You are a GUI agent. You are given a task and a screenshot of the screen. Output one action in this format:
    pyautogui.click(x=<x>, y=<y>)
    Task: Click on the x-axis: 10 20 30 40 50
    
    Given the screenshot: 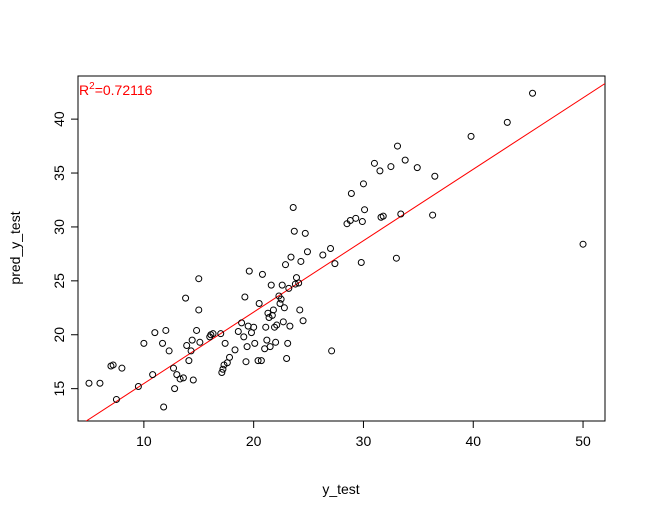 What is the action you would take?
    pyautogui.click(x=363, y=435)
    